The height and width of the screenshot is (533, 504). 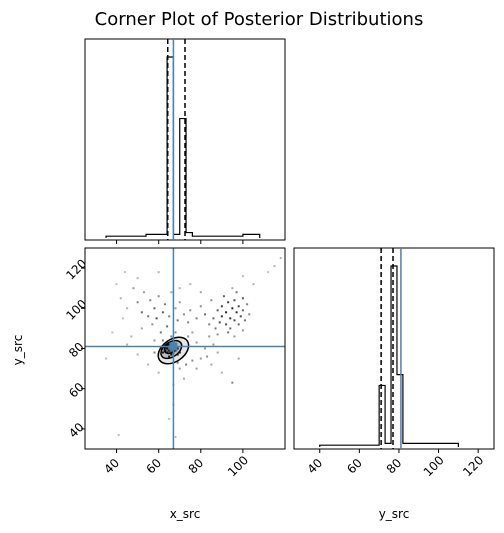 I want to click on joint-x-tick-label-60: 60, so click(x=154, y=466).